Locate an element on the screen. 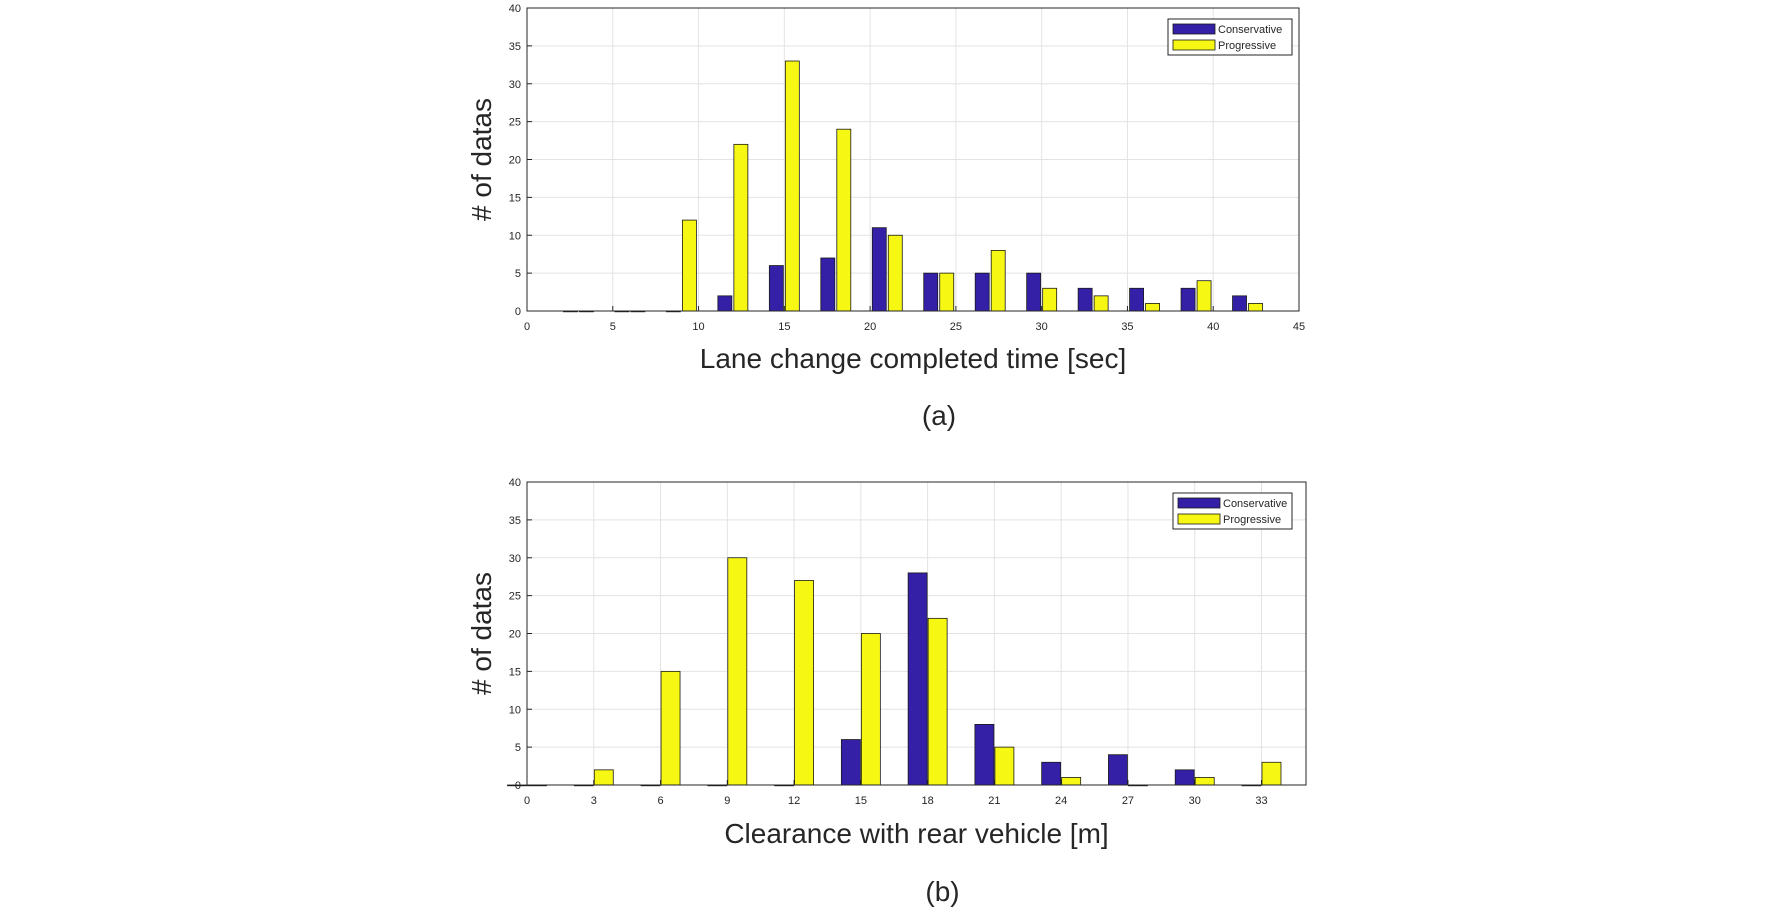 This screenshot has width=1772, height=909. x-tick-label: 9 is located at coordinates (727, 801).